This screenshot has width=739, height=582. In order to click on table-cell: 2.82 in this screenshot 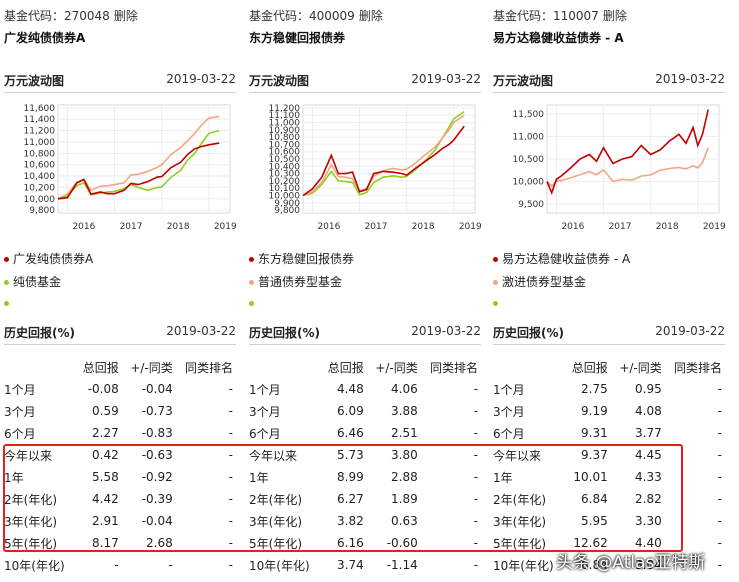, I will do `click(648, 499)`.